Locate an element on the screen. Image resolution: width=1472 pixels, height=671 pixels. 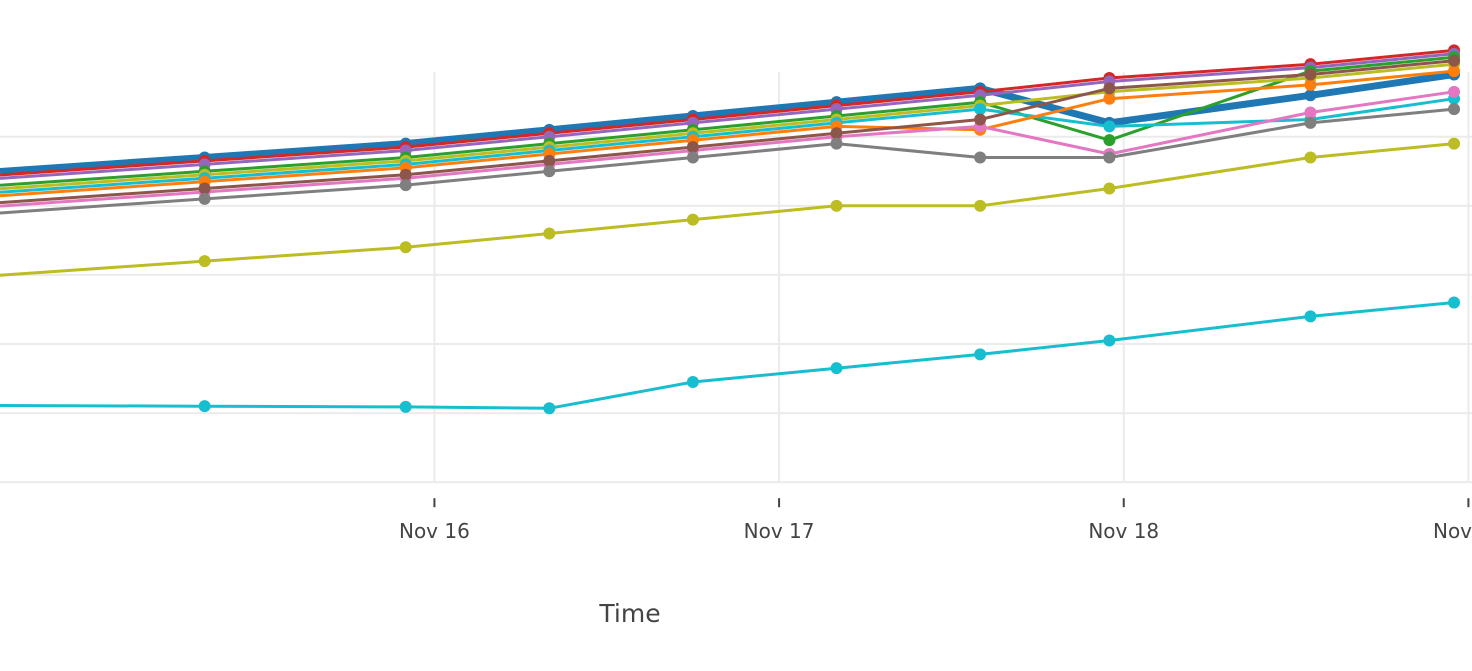
x-axis-title: Time is located at coordinates (629, 613).